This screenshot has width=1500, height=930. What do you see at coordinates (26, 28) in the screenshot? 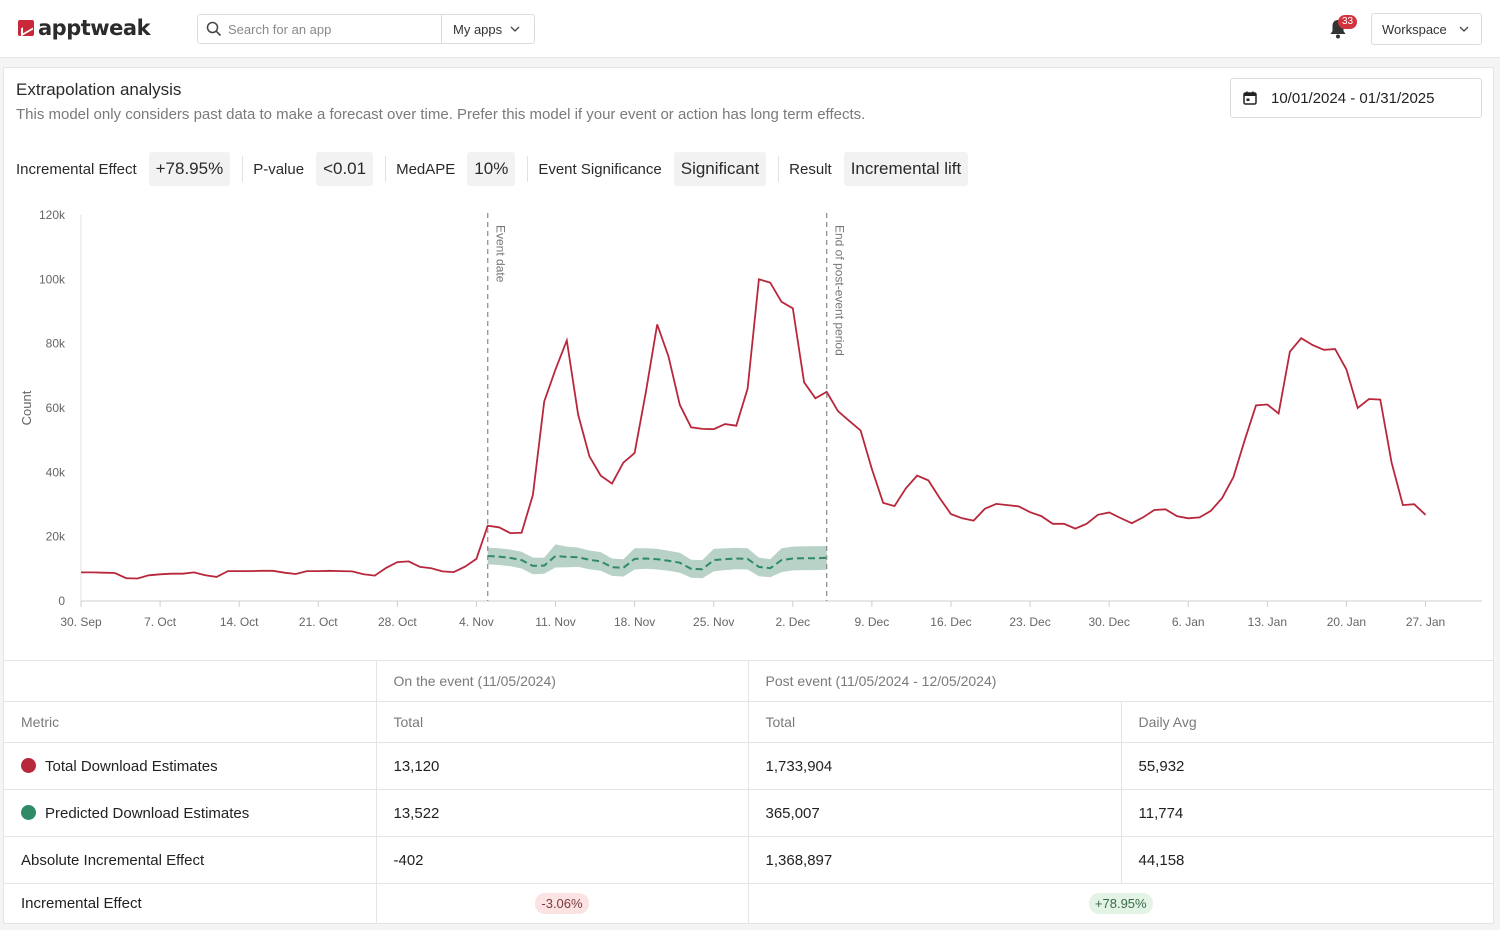
I see `logo-mark-icon` at bounding box center [26, 28].